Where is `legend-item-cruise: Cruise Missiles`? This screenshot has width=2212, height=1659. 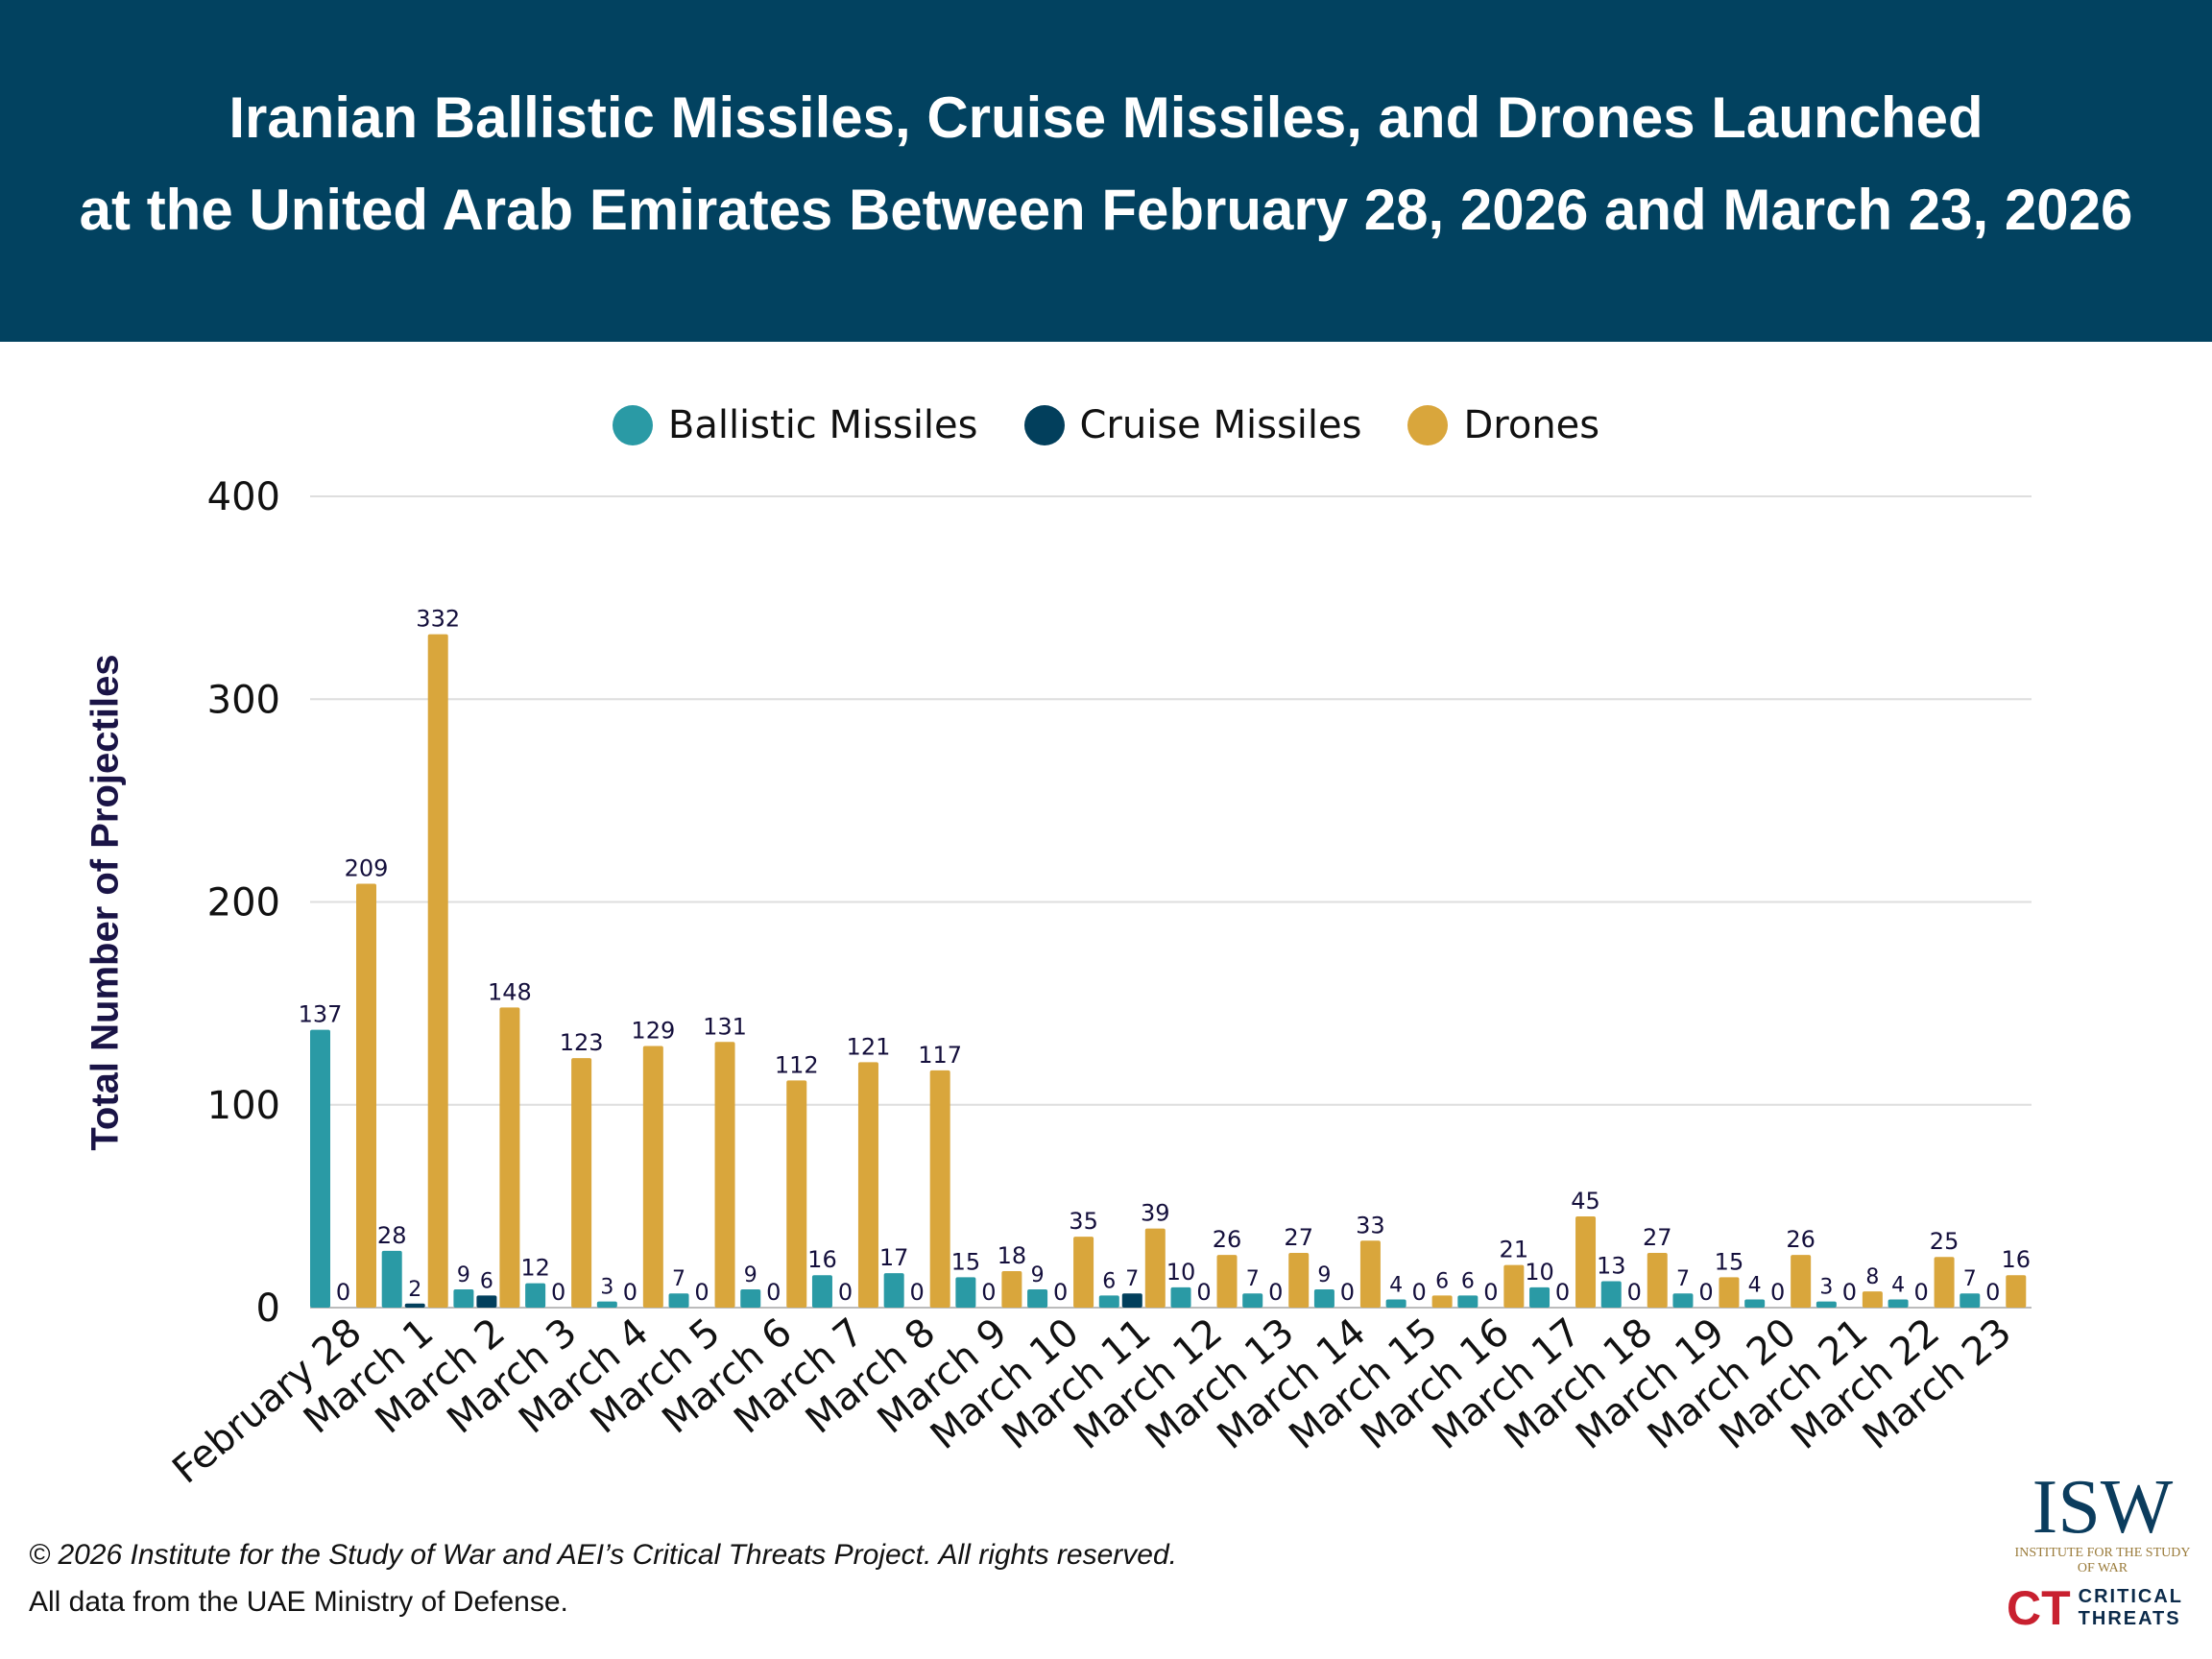
legend-item-cruise: Cruise Missiles is located at coordinates (1192, 425).